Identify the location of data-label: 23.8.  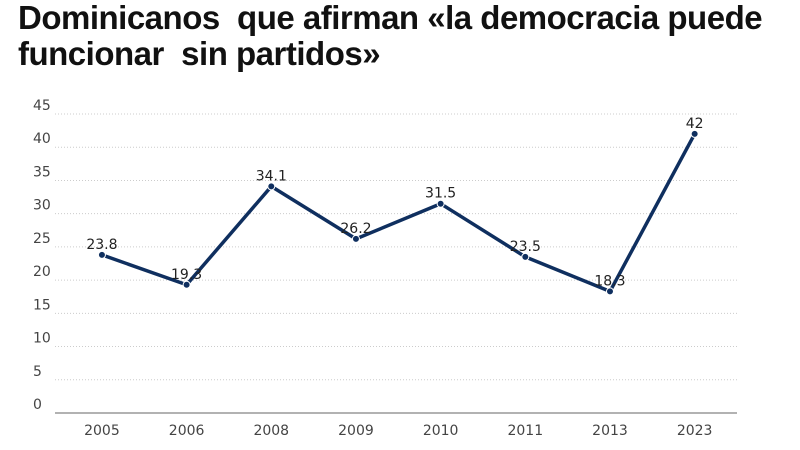
(101, 245).